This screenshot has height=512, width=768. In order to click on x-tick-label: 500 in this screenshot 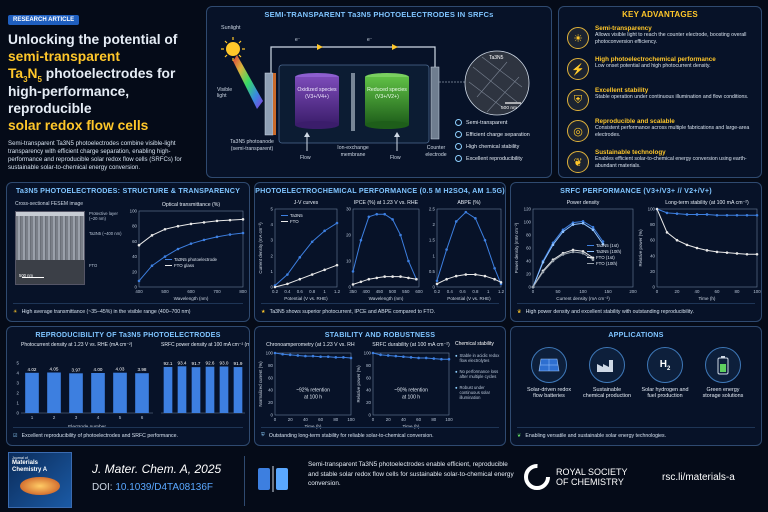, I will do `click(165, 291)`.